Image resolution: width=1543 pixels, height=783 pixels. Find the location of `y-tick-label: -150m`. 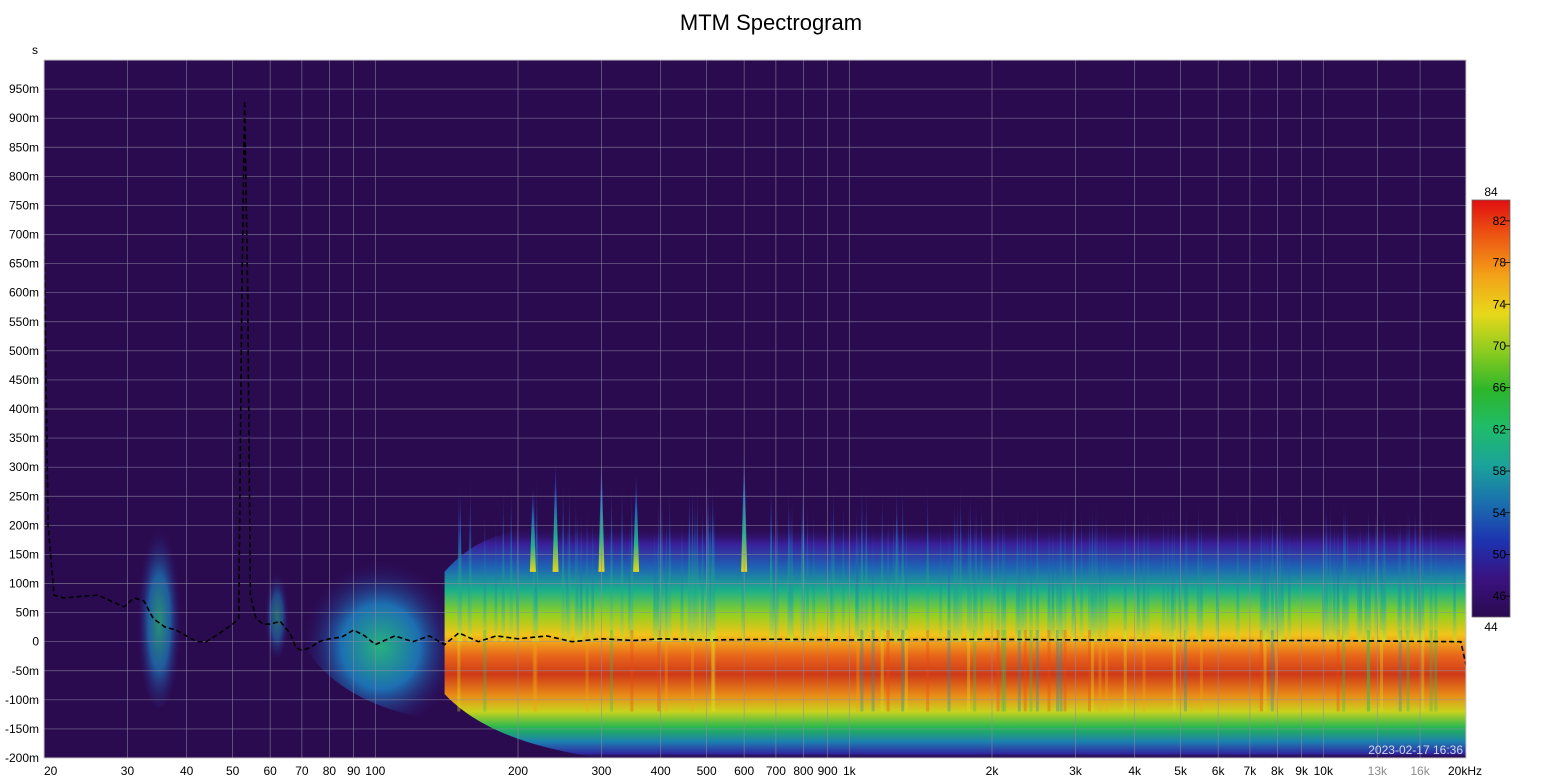

y-tick-label: -150m is located at coordinates (22, 729).